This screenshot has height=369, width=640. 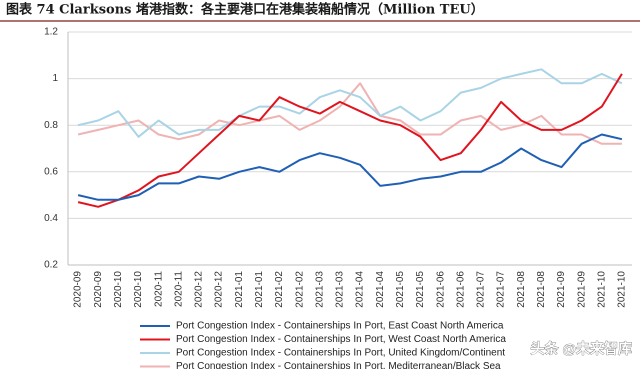 What do you see at coordinates (55, 78) in the screenshot?
I see `y-tick-label: 1` at bounding box center [55, 78].